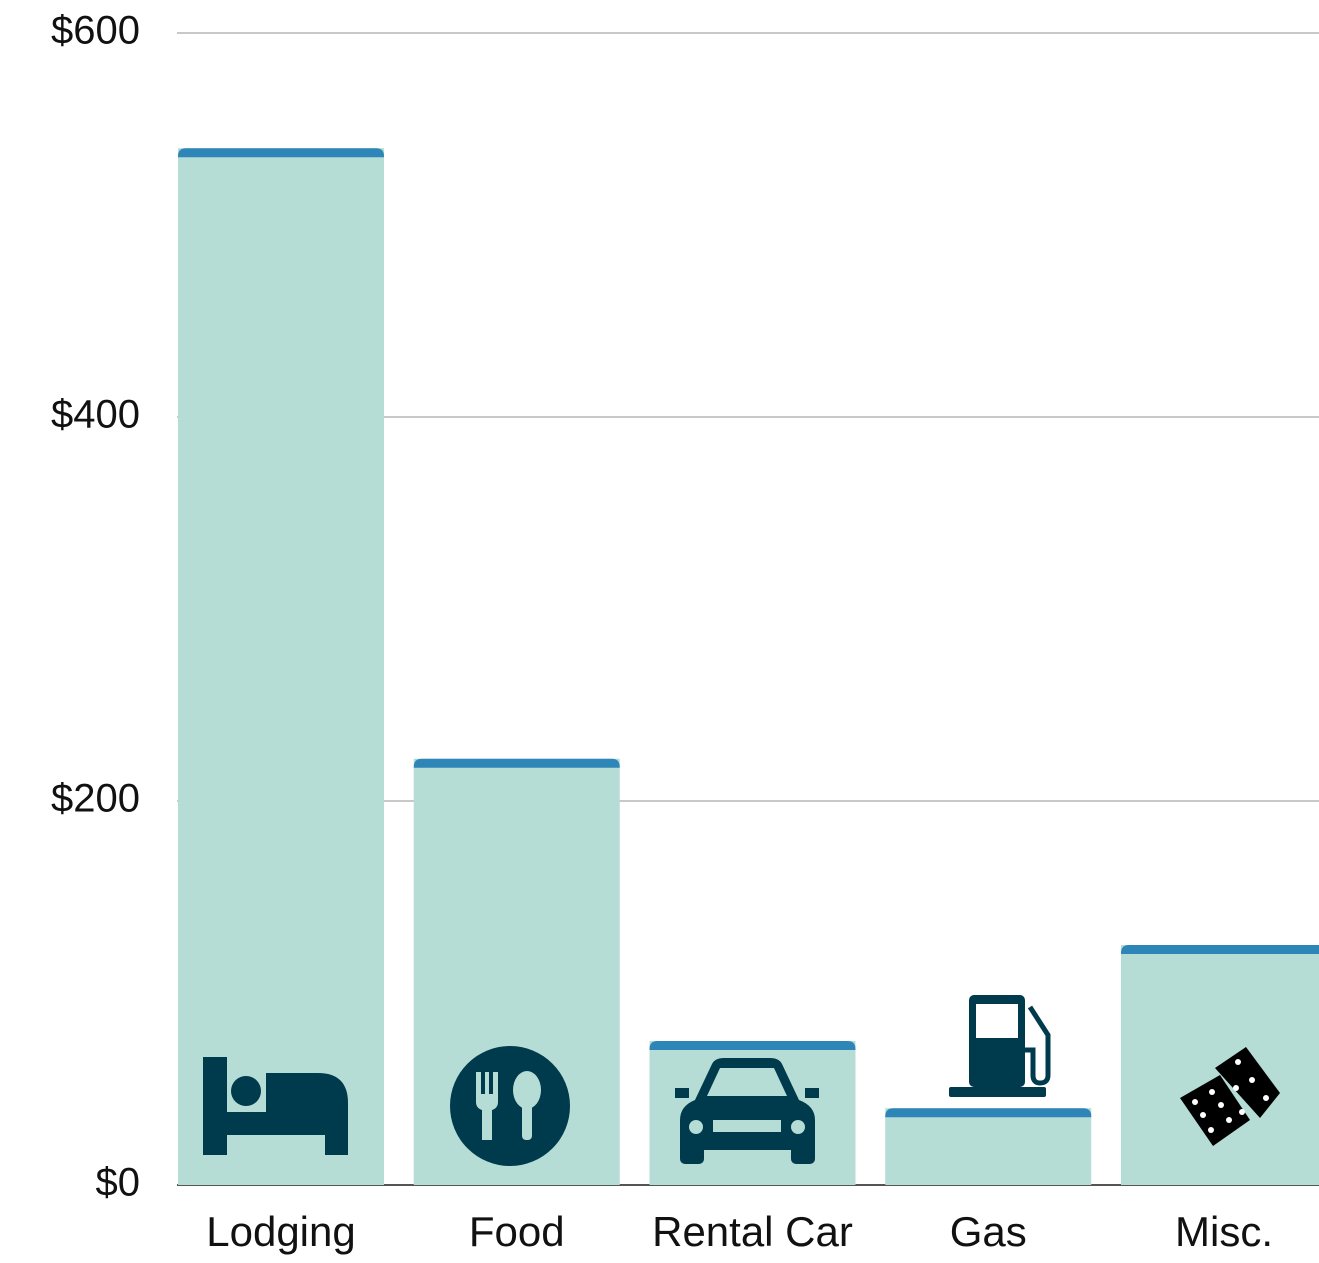 Image resolution: width=1319 pixels, height=1263 pixels. Describe the element at coordinates (280, 1231) in the screenshot. I see `x-tick-label: Lodging` at that location.